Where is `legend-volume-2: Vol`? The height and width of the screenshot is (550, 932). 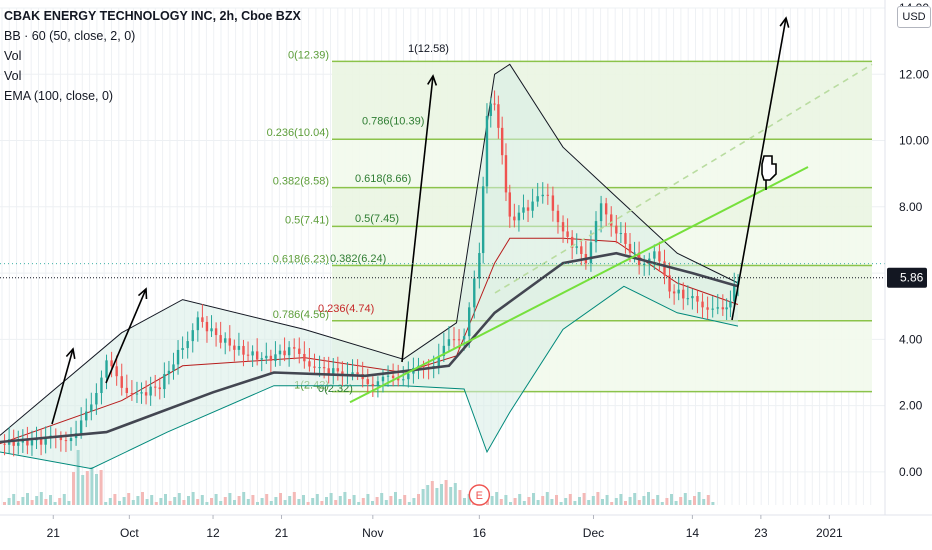 legend-volume-2: Vol is located at coordinates (13, 76).